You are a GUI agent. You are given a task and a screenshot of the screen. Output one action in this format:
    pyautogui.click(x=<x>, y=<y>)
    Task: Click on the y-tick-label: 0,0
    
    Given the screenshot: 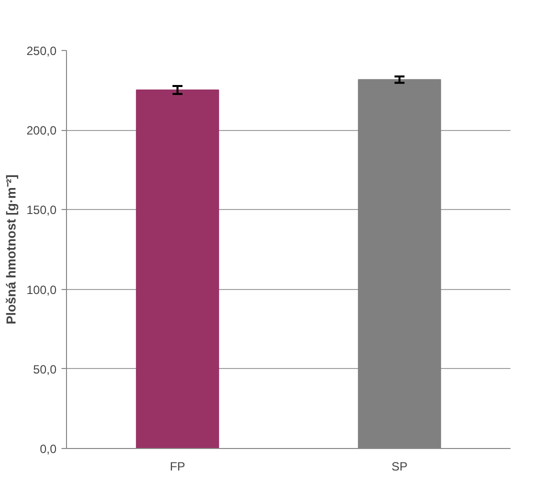 What is the action you would take?
    pyautogui.click(x=48, y=449)
    